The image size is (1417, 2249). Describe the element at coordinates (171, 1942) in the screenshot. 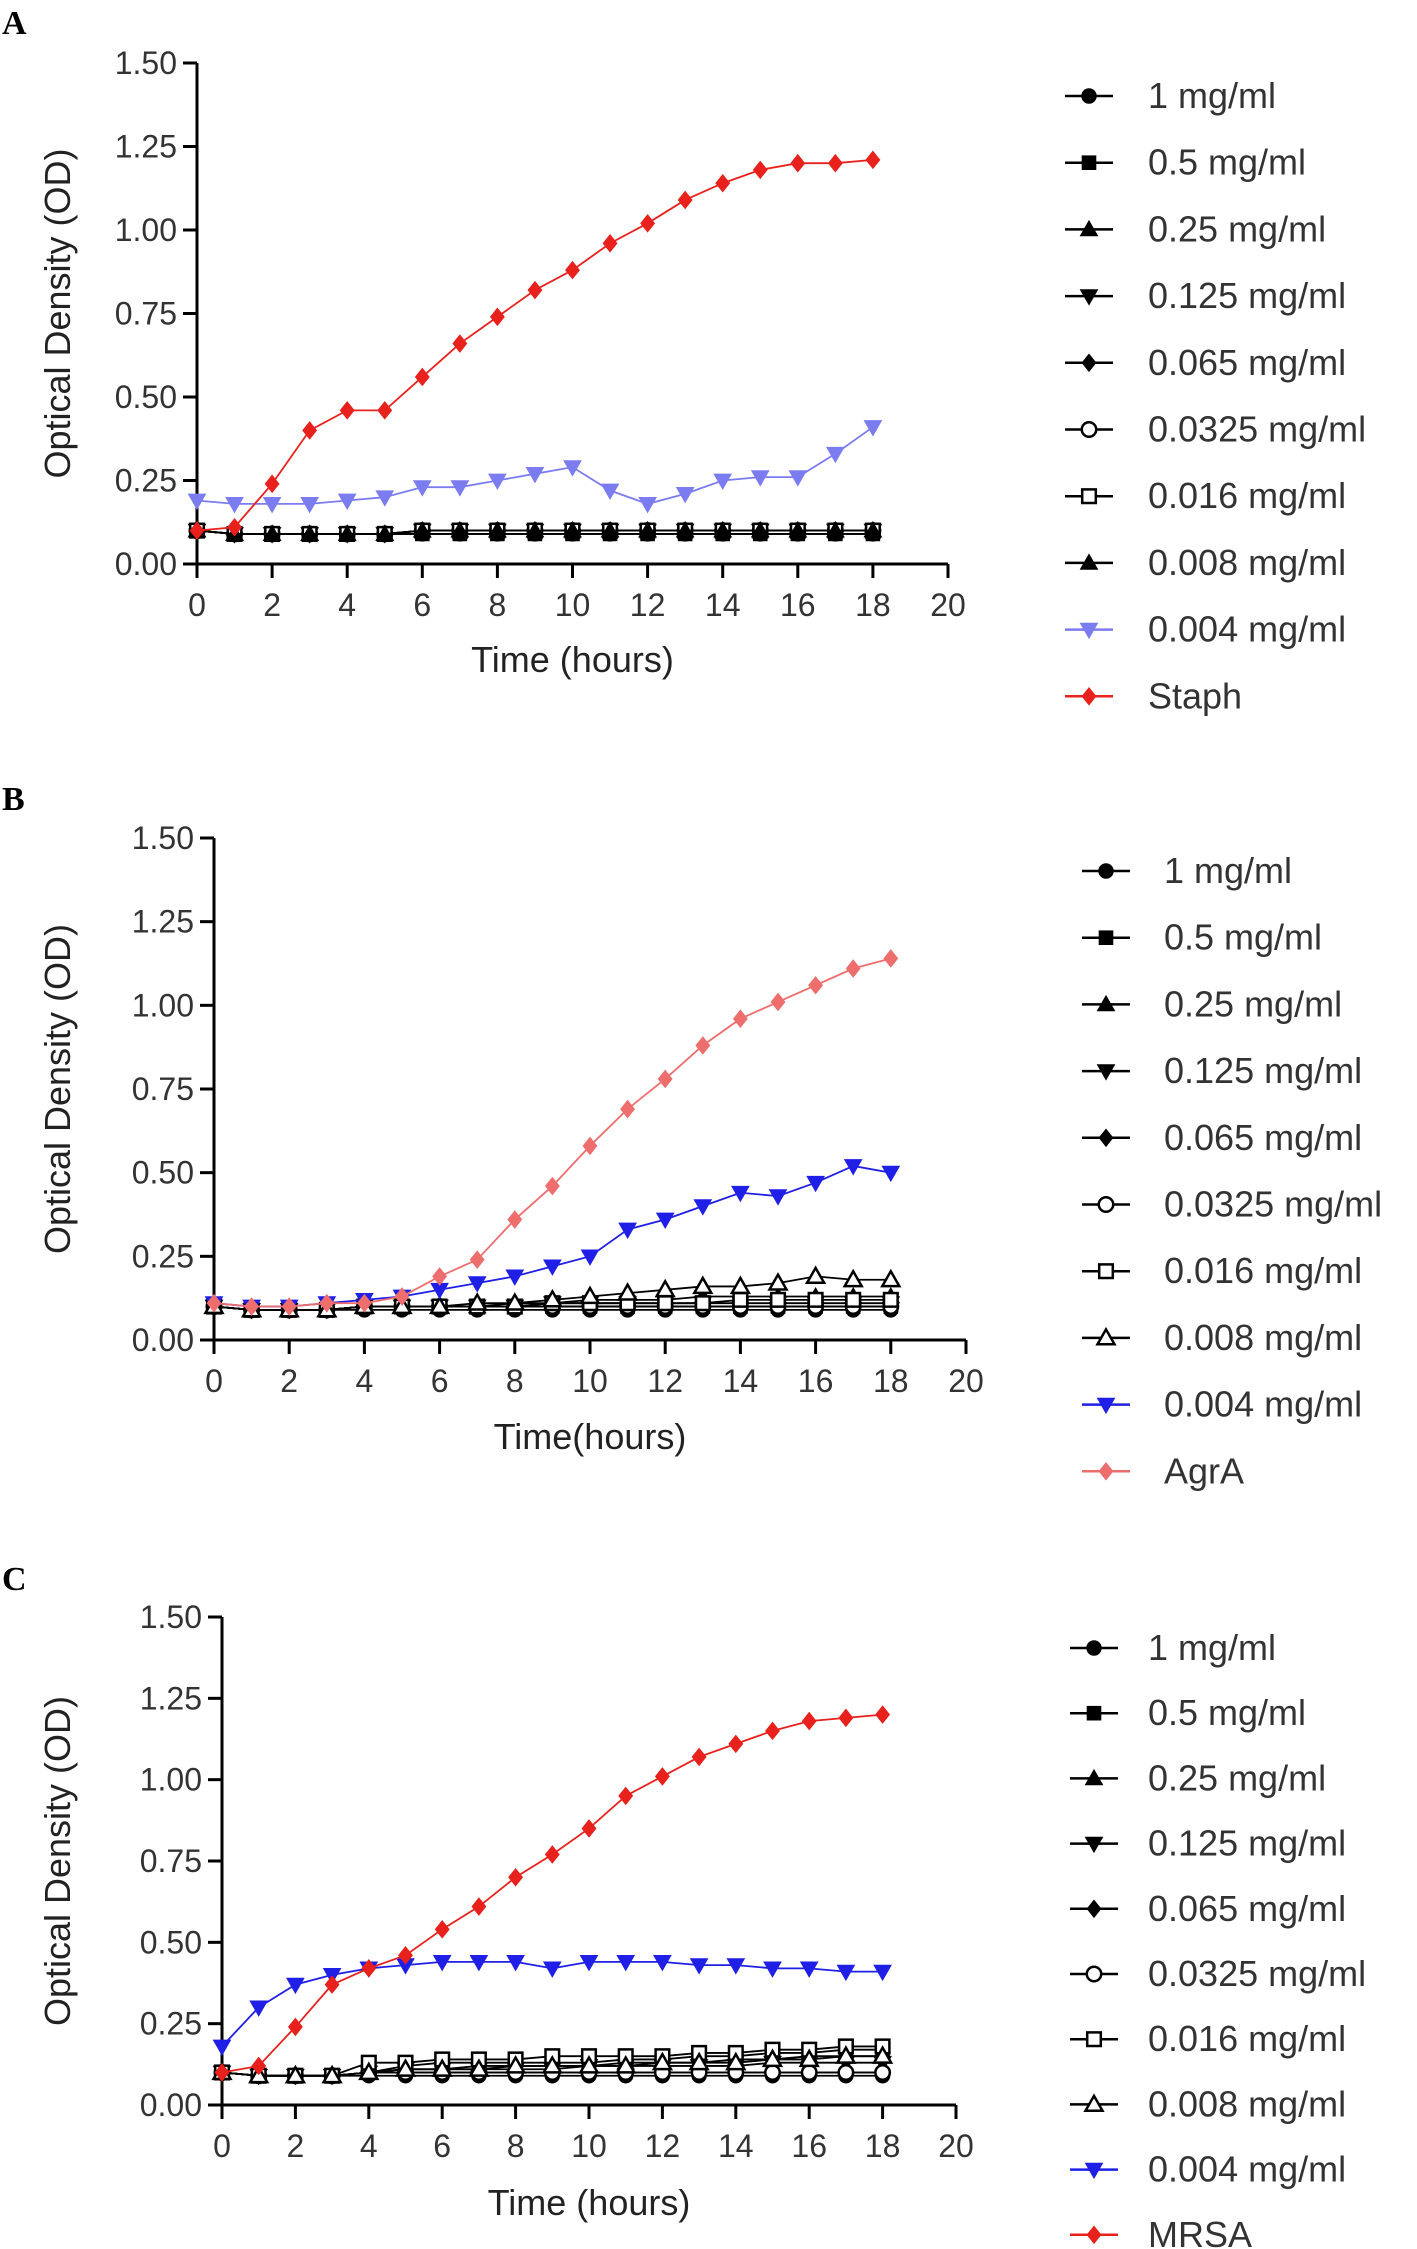

I see `y-tick-label: 0.50` at that location.